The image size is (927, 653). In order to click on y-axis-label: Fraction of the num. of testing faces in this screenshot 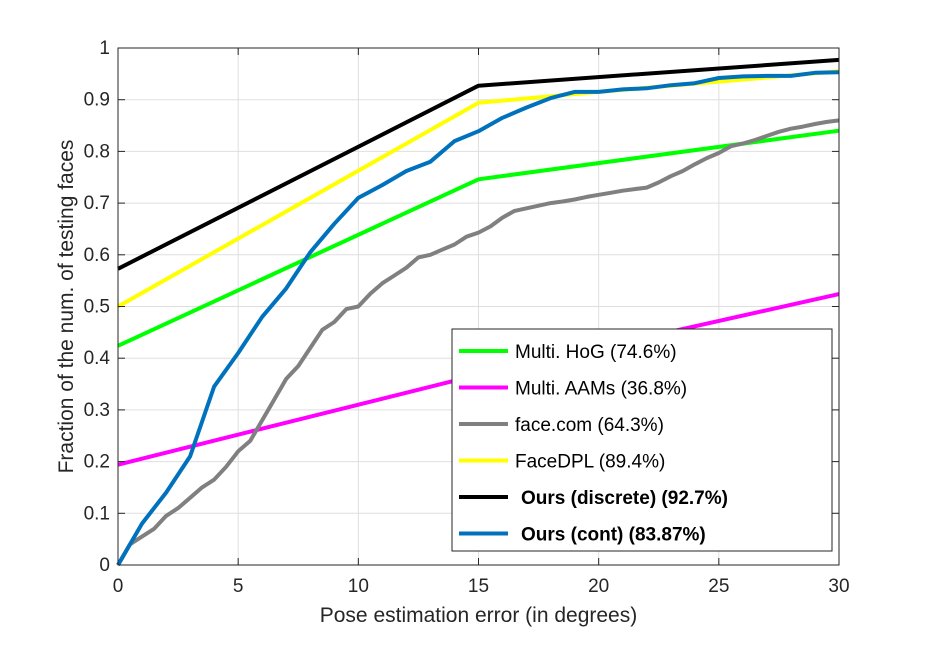, I will do `click(66, 307)`.